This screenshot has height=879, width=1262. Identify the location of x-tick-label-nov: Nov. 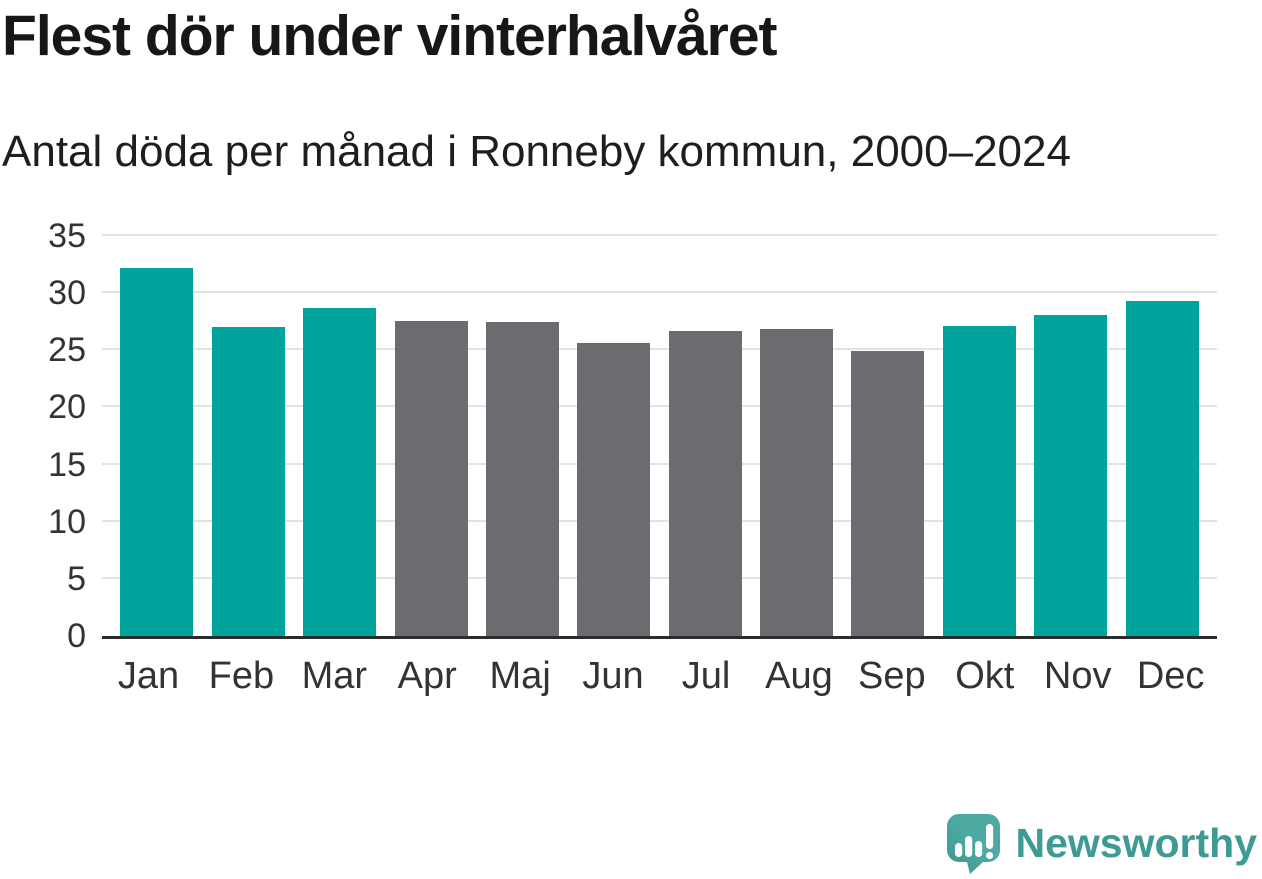
(1077, 676).